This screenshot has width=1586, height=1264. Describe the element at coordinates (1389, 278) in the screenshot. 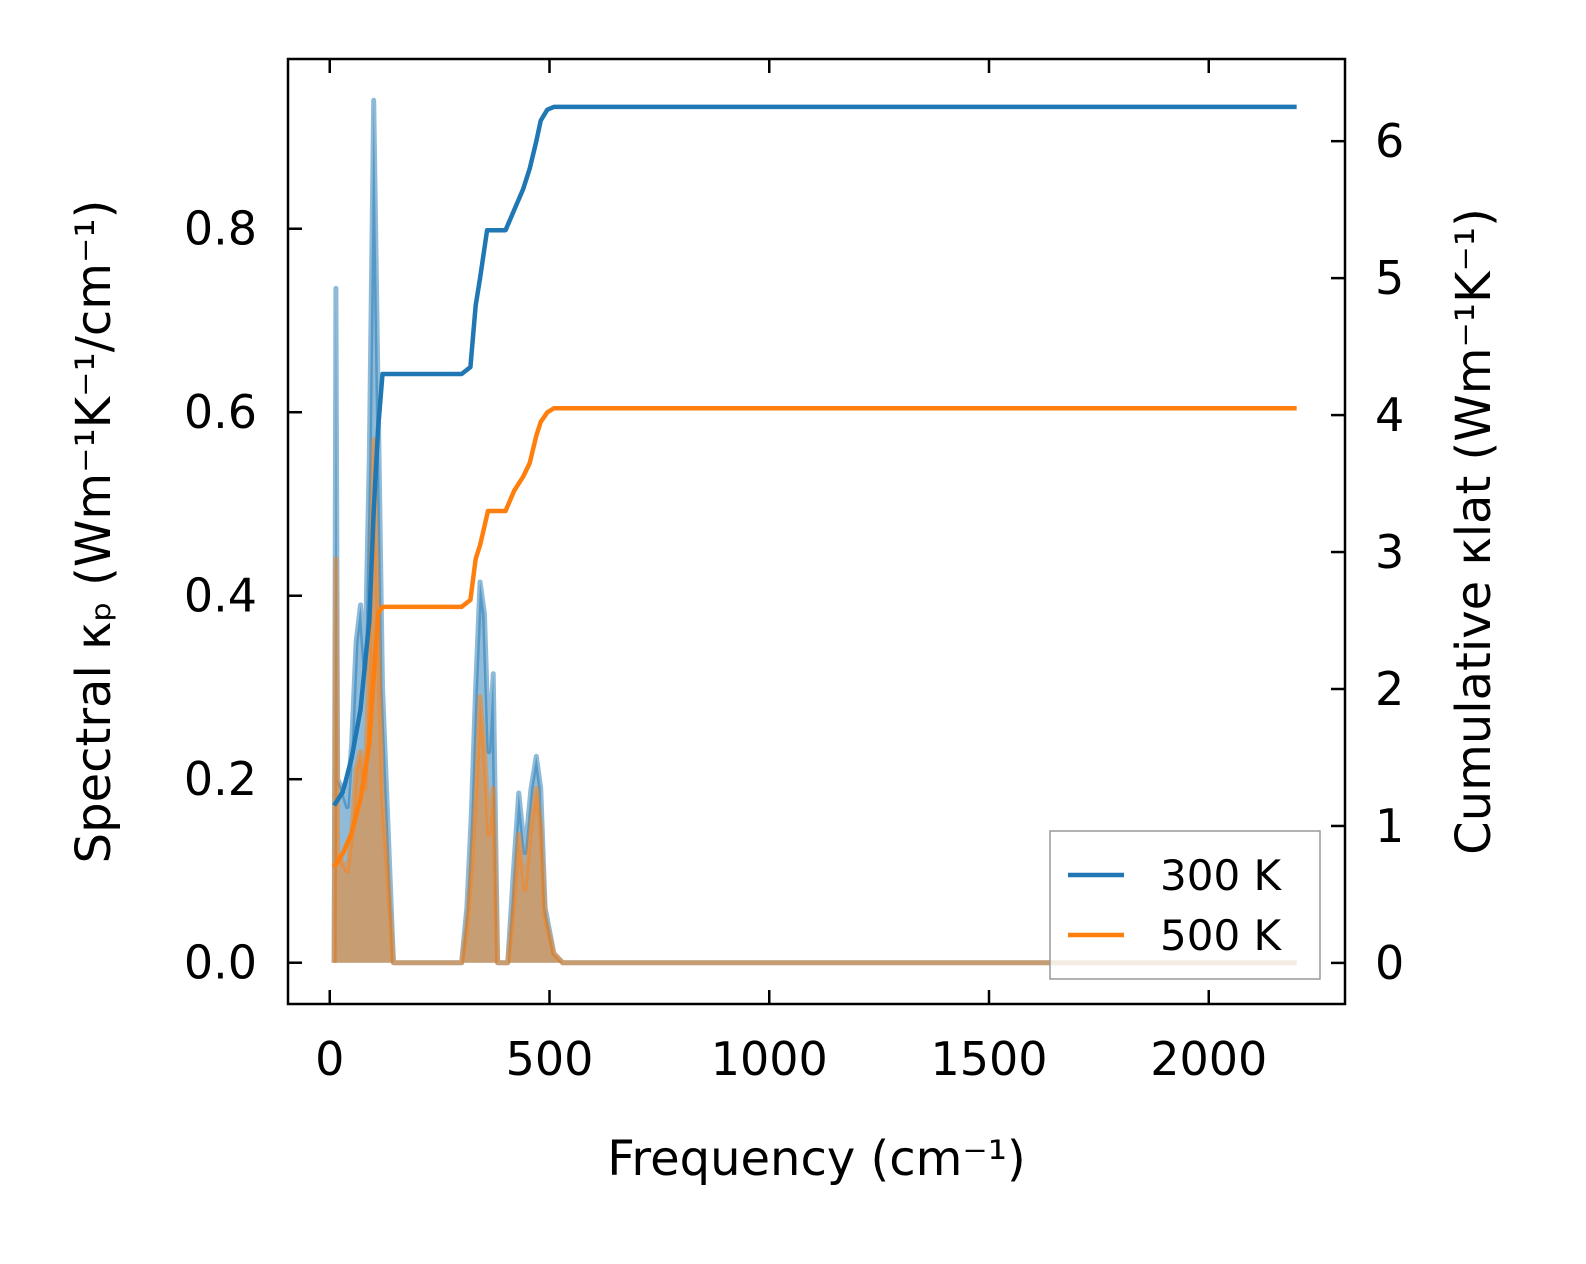

I see `y-right-tick-label: 5` at that location.